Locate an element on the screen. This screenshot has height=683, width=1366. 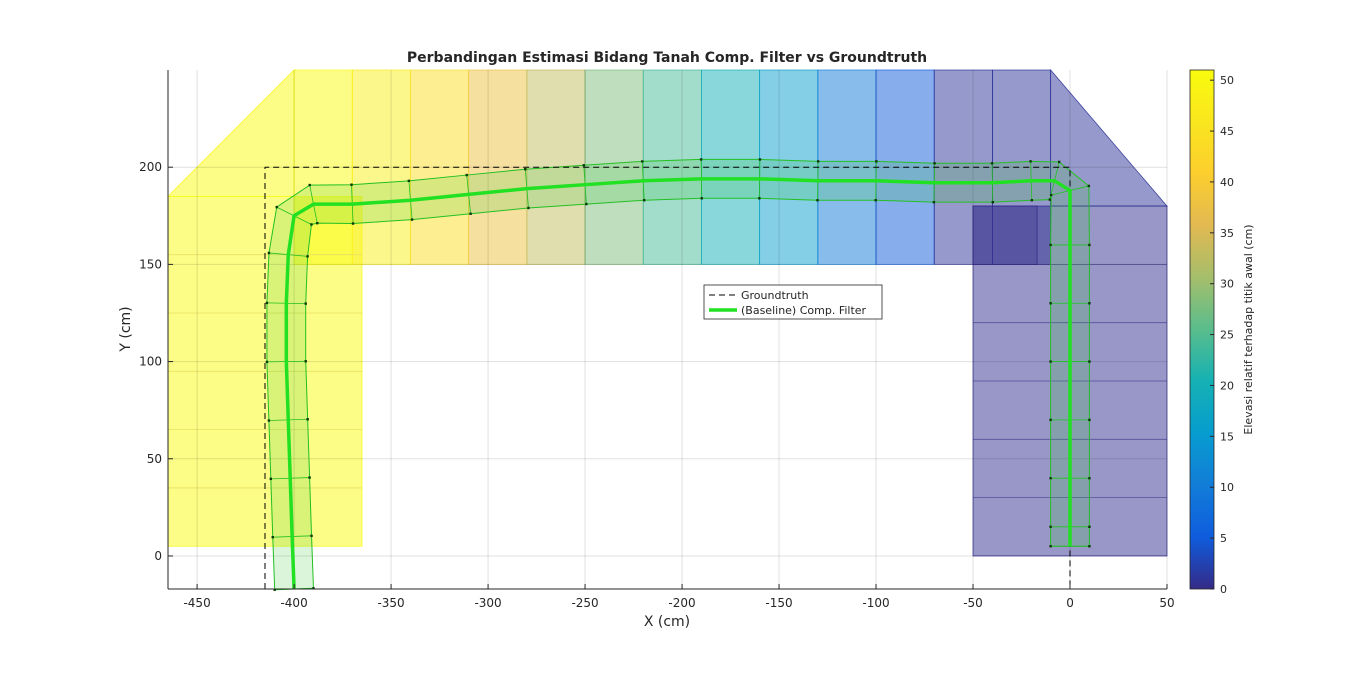
colorbar-tick-label-8: 40 is located at coordinates (1227, 182).